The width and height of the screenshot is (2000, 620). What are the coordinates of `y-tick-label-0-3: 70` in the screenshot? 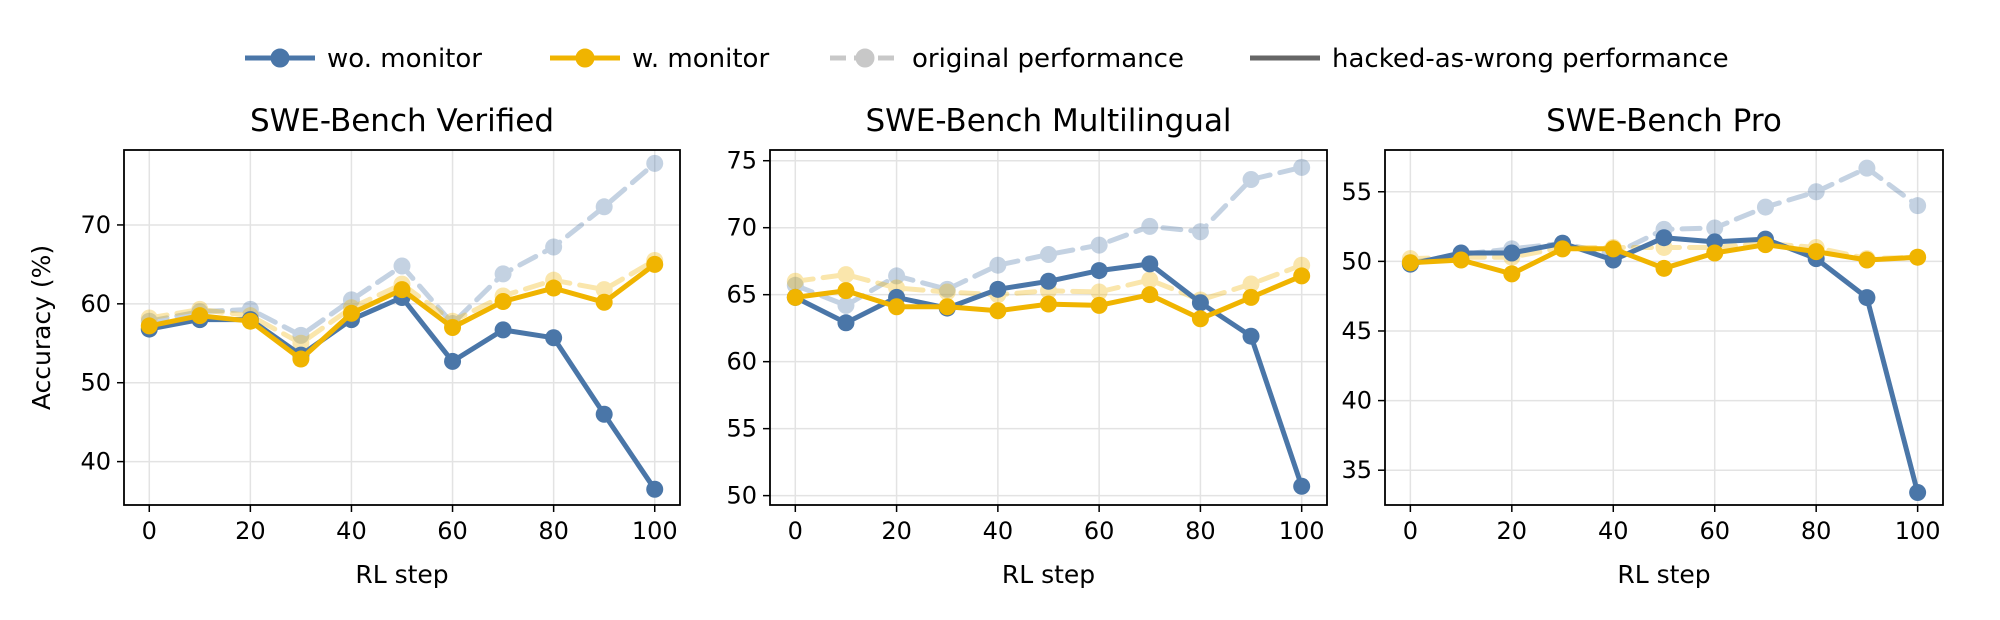 It's located at (95, 225).